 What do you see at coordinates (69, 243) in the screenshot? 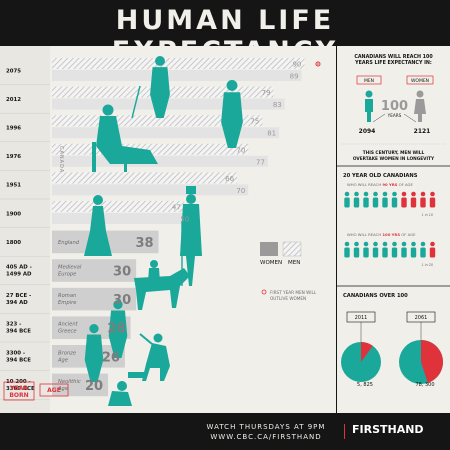
I see `era-label: England` at bounding box center [69, 243].